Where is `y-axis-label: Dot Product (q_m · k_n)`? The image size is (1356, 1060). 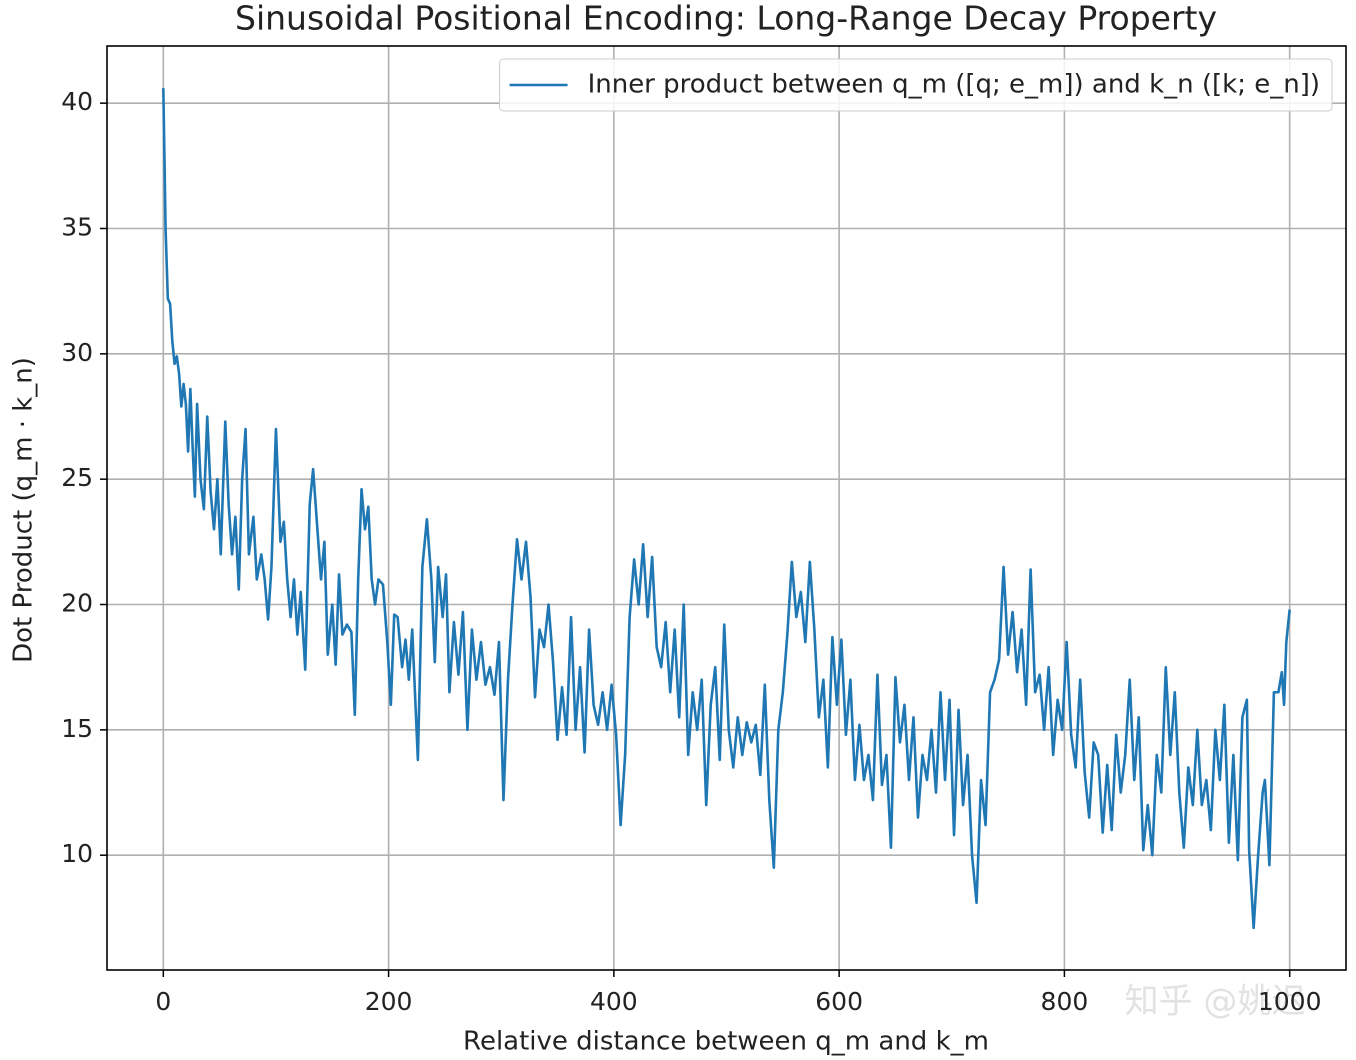
y-axis-label: Dot Product (q_m · k_n) is located at coordinates (24, 510).